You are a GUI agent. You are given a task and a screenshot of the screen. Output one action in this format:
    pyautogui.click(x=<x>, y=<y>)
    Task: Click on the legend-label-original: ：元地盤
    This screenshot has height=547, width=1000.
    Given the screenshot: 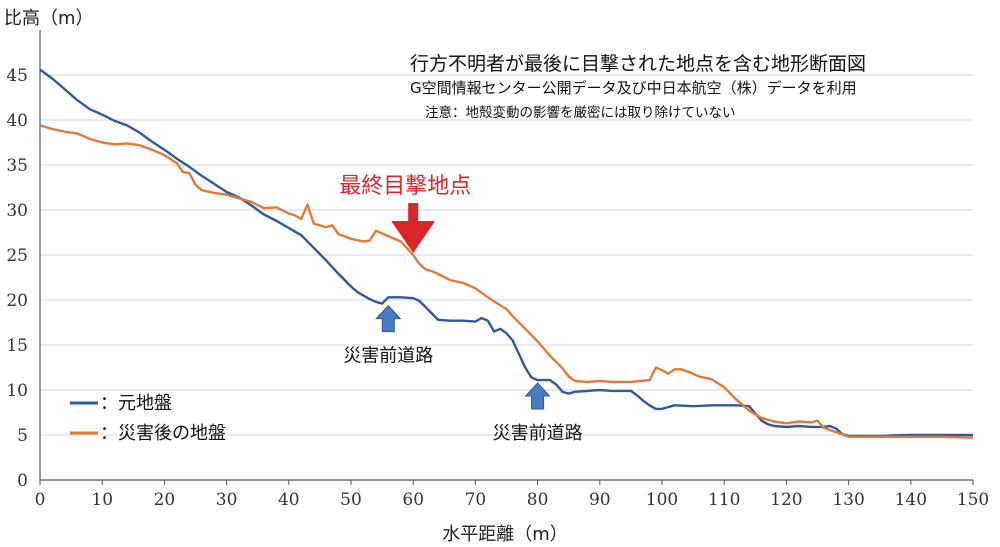 What is the action you would take?
    pyautogui.click(x=136, y=403)
    